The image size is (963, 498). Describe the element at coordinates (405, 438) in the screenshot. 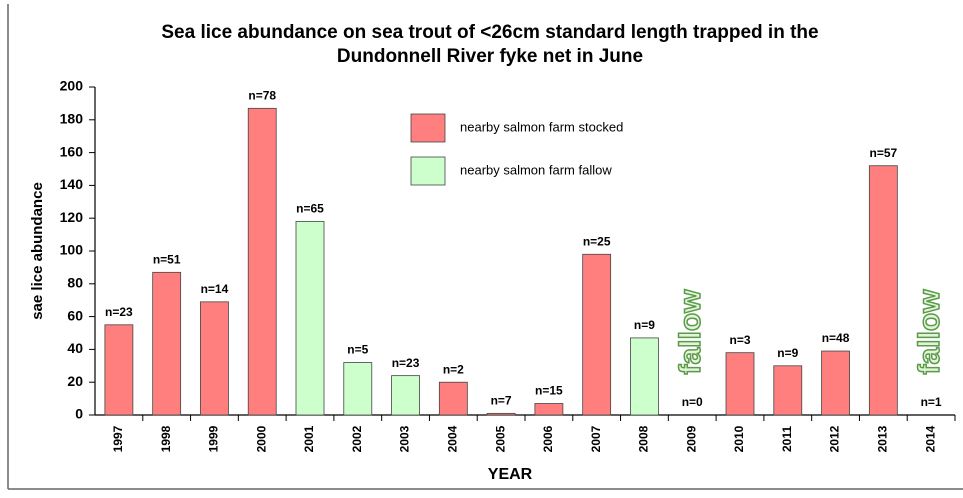

I see `x-tick-label: 2003` at that location.